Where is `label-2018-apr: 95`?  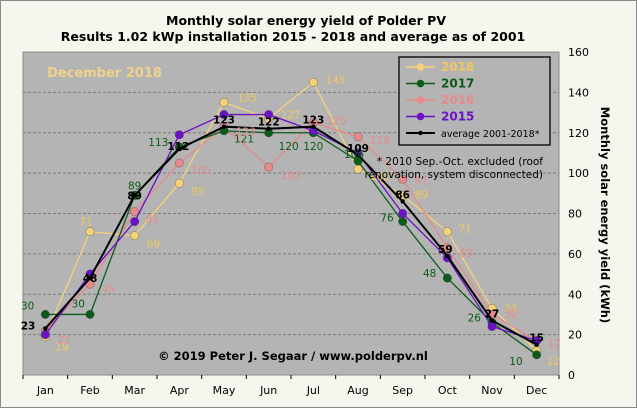 label-2018-apr: 95 is located at coordinates (197, 192).